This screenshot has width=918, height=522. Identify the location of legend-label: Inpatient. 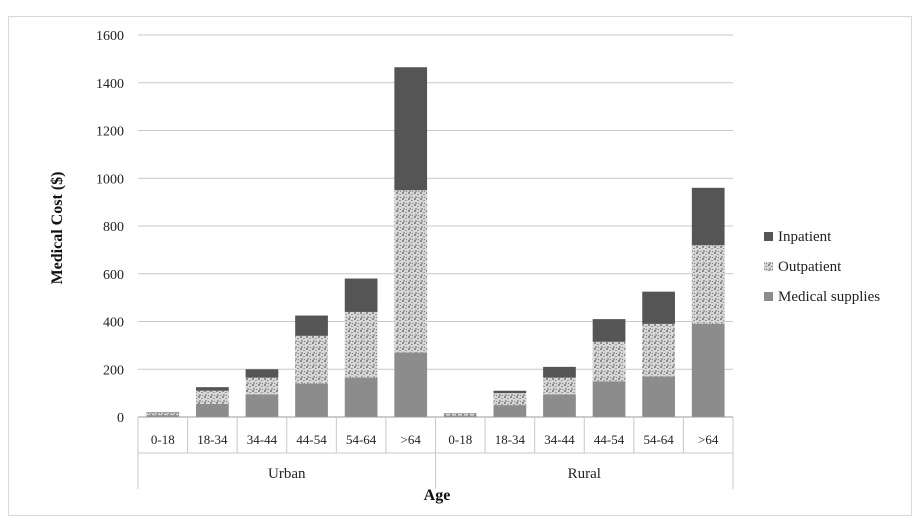
(805, 237).